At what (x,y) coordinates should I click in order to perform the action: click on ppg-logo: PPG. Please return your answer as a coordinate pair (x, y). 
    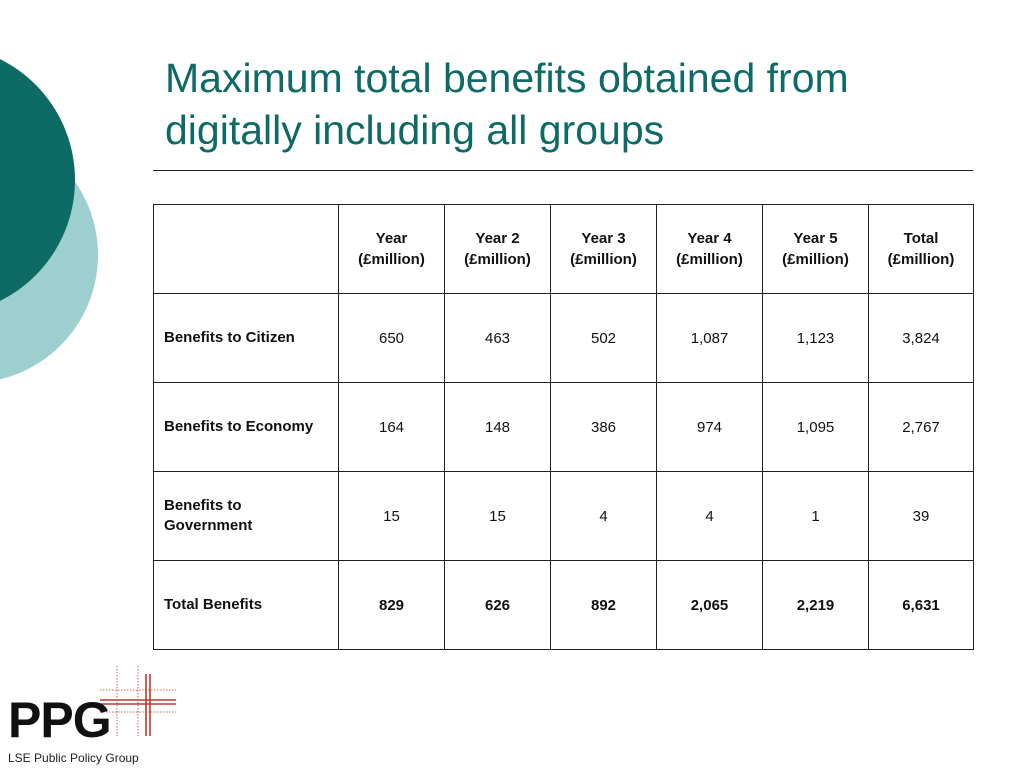
    Looking at the image, I should click on (60, 720).